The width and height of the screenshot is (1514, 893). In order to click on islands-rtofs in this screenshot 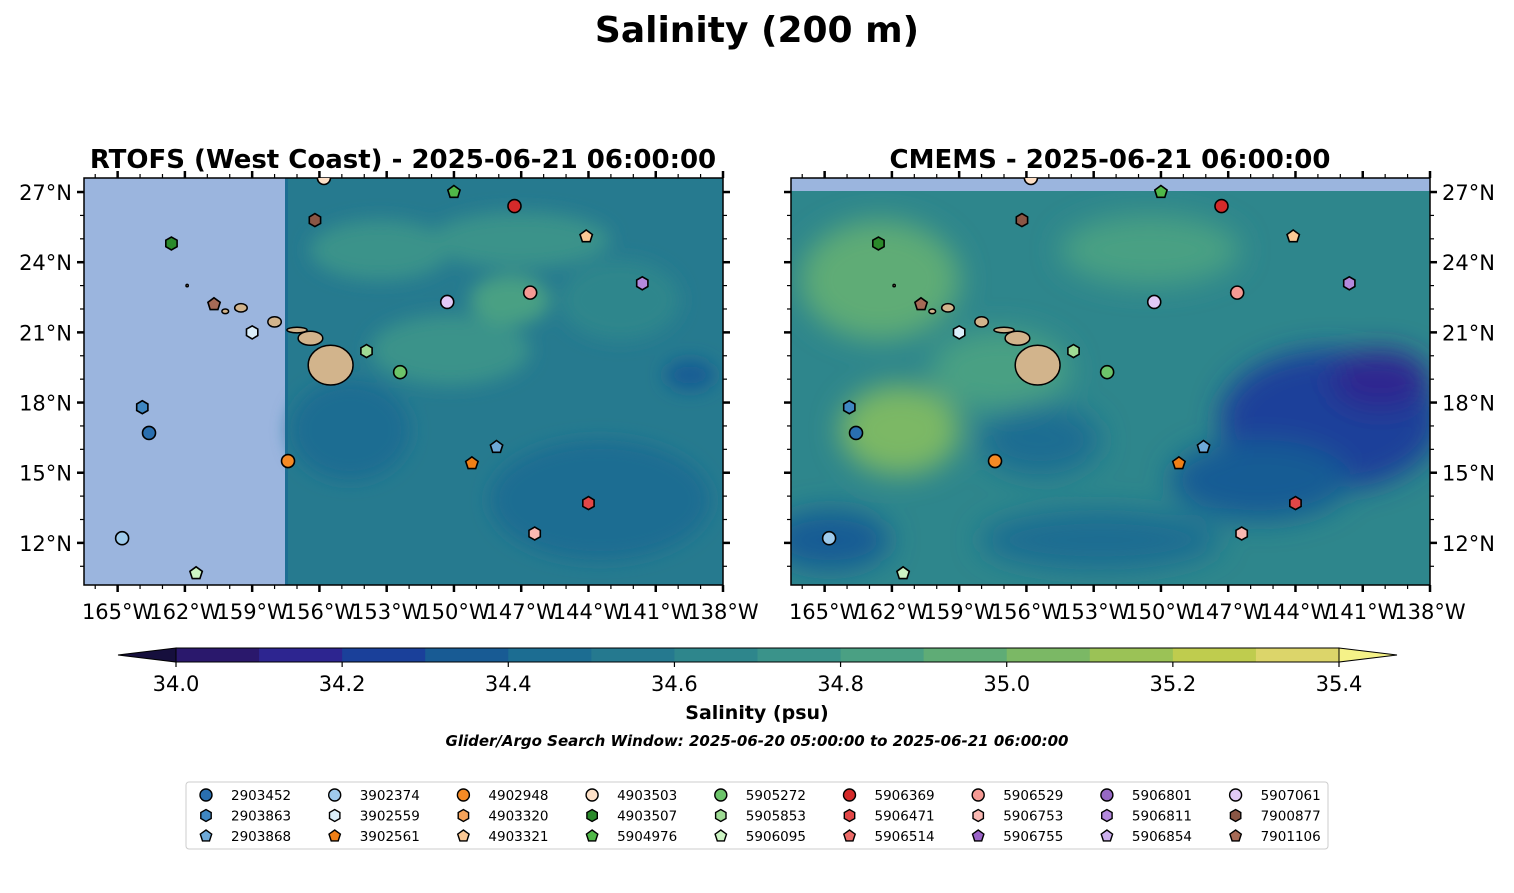, I will do `click(269, 334)`.